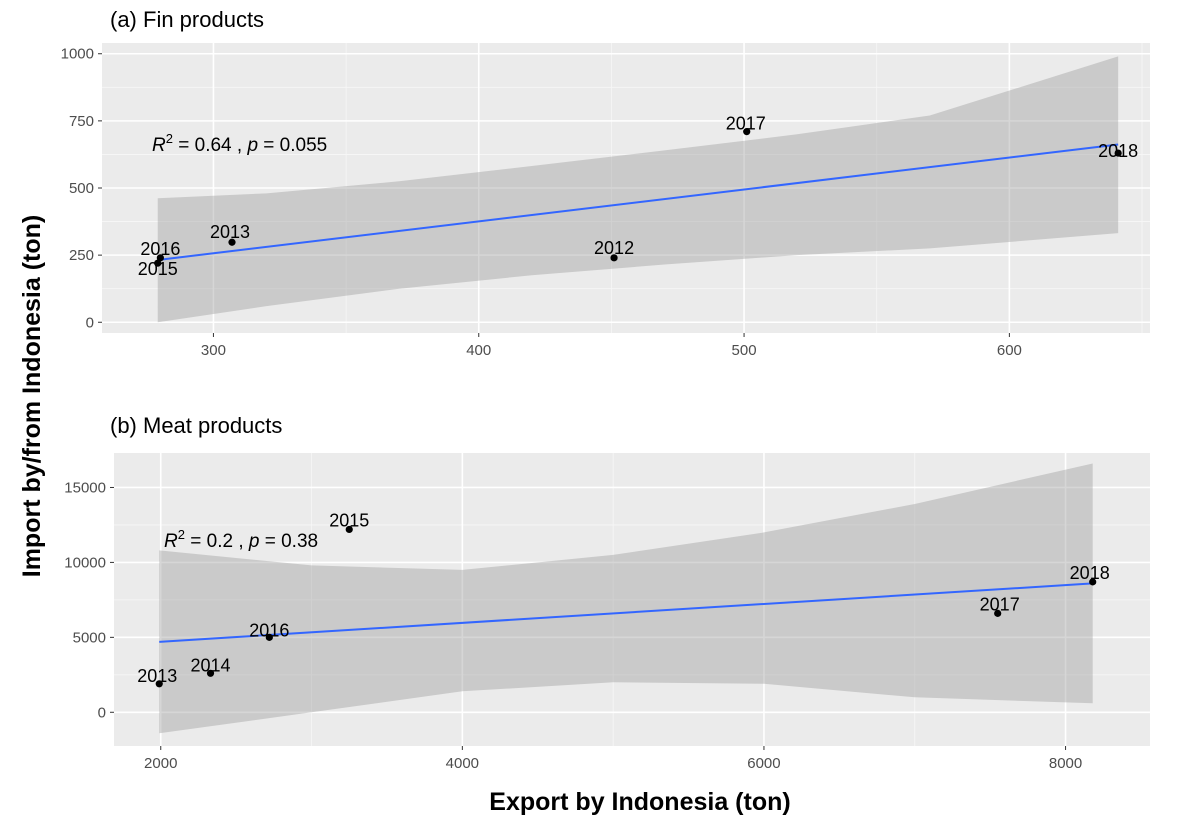 This screenshot has width=1184, height=825. I want to click on point-label-2012: 2012, so click(614, 248).